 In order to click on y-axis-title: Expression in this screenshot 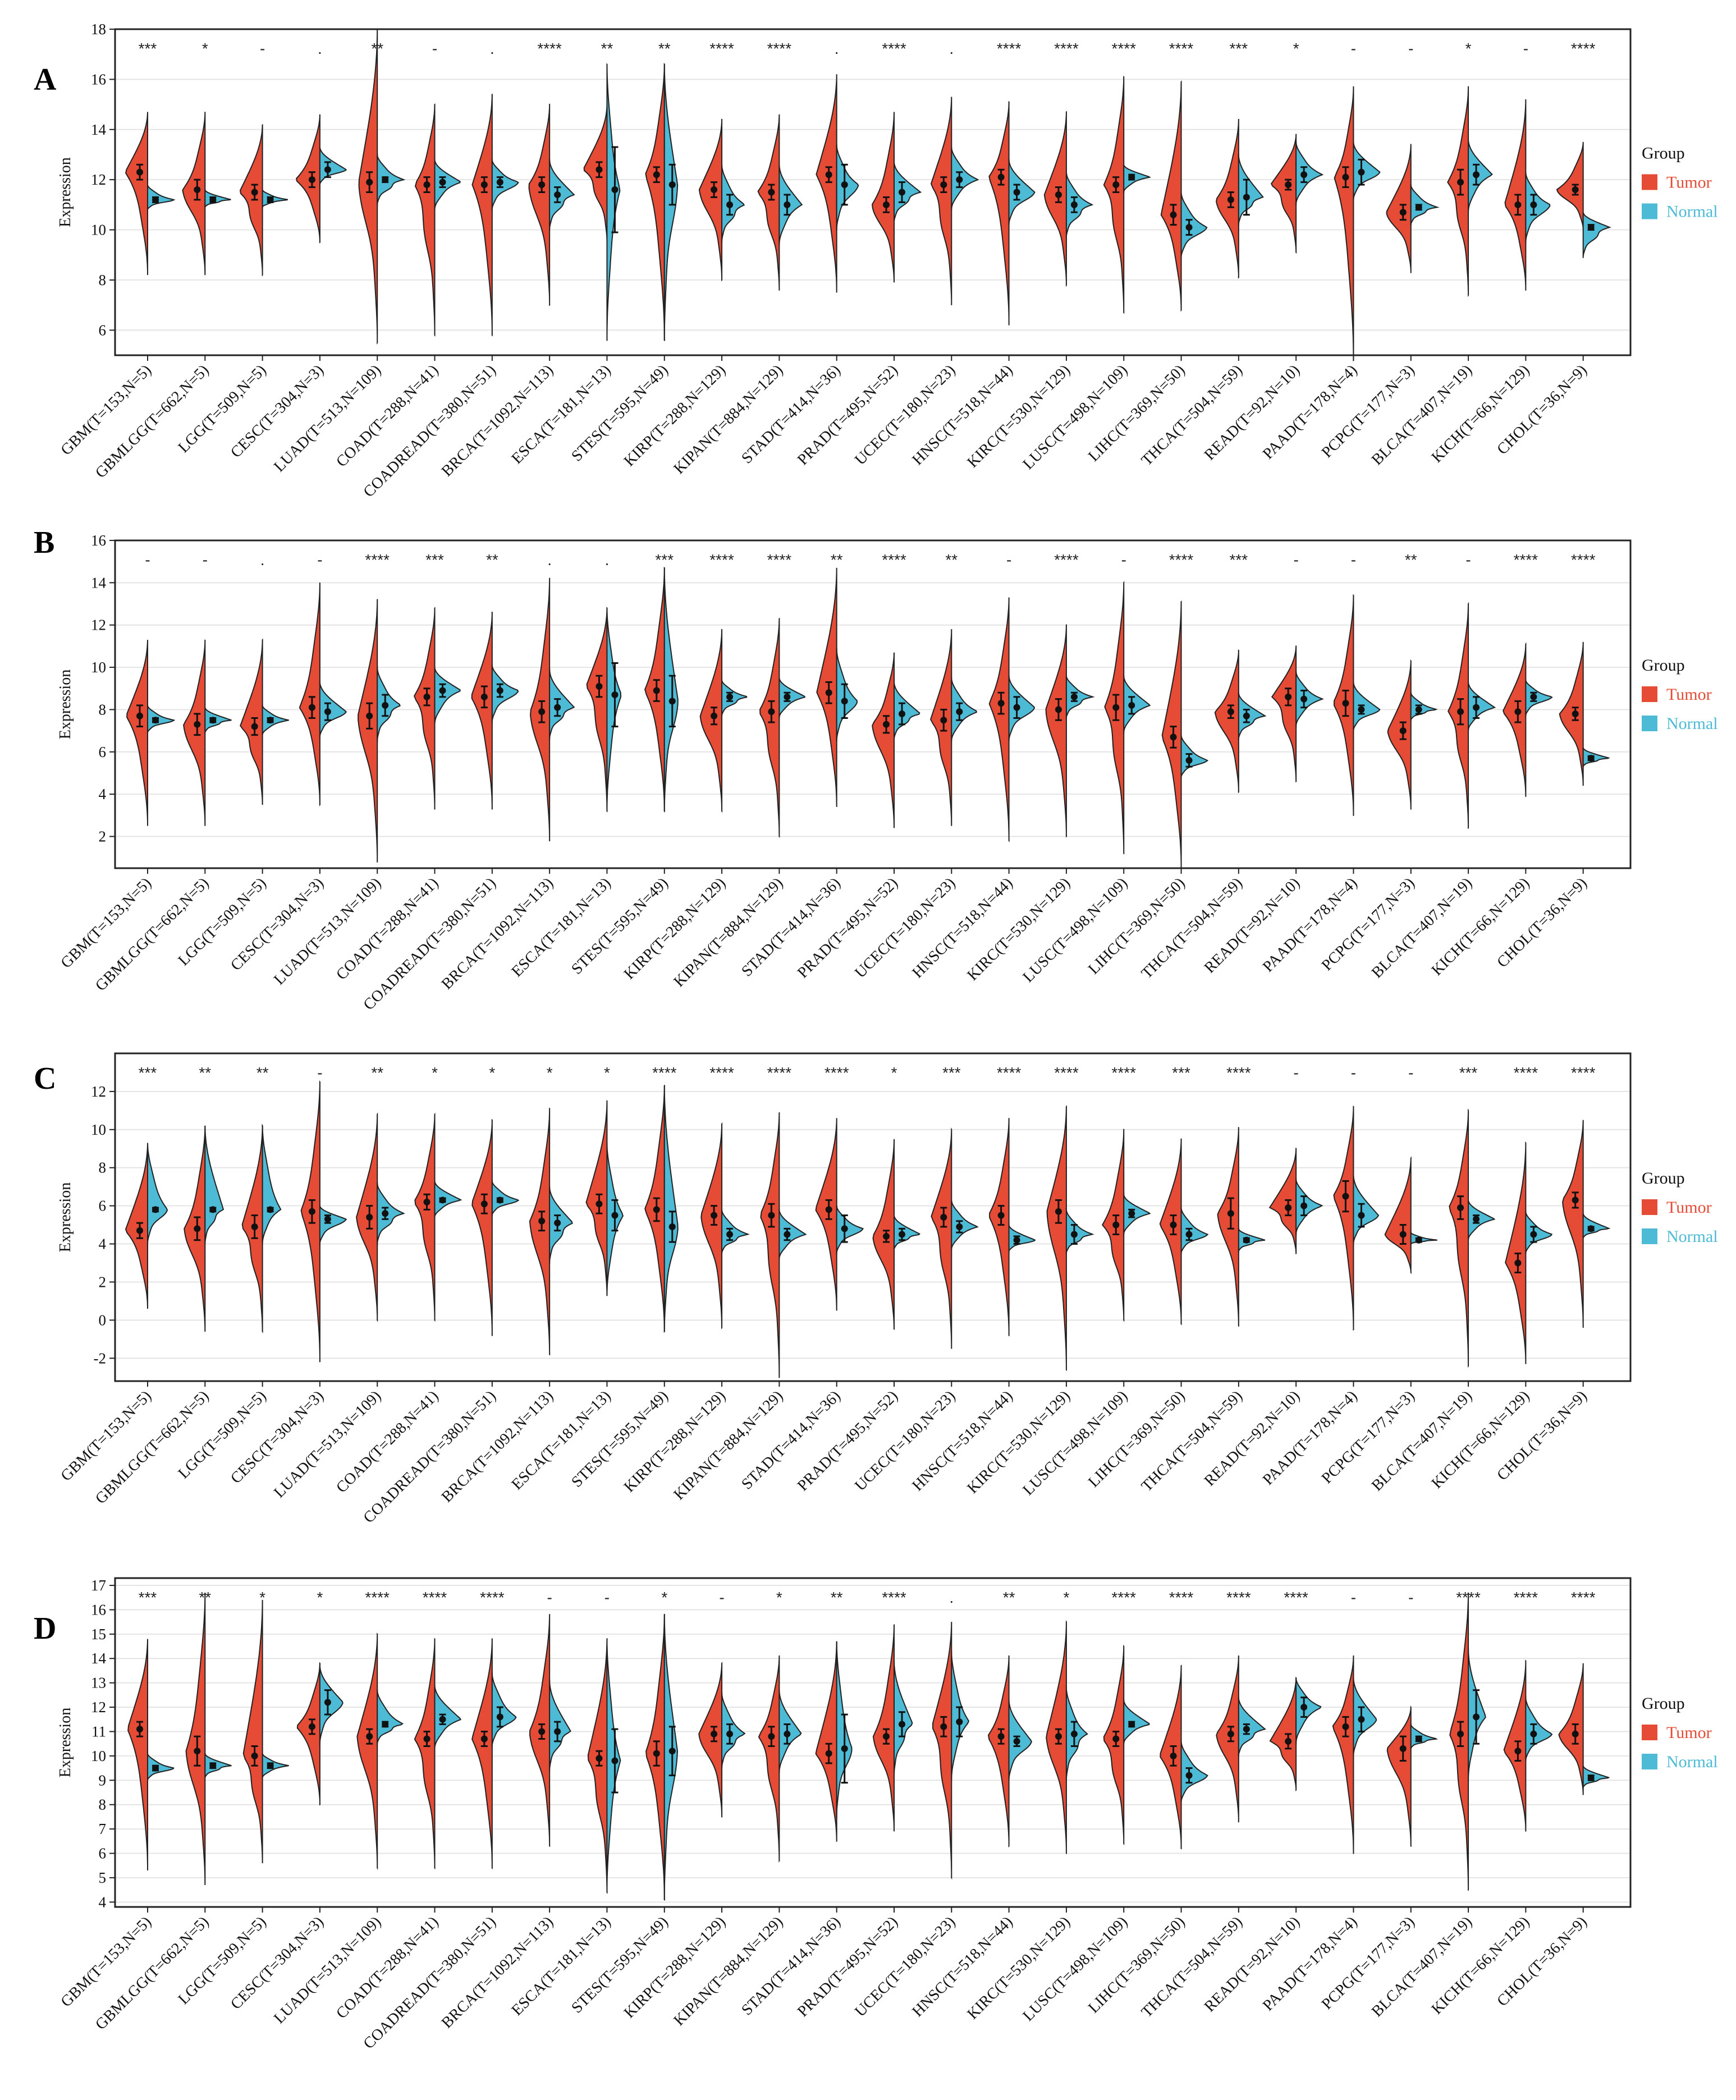, I will do `click(65, 704)`.